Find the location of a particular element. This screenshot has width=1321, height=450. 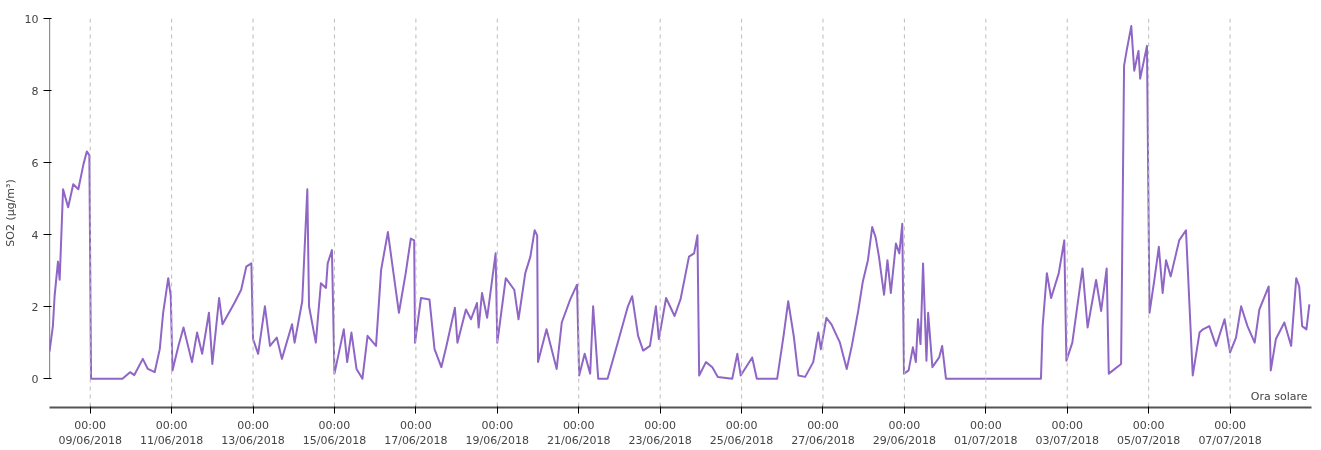

x-tick-label: 00:00 03/07/2018 is located at coordinates (1067, 433).